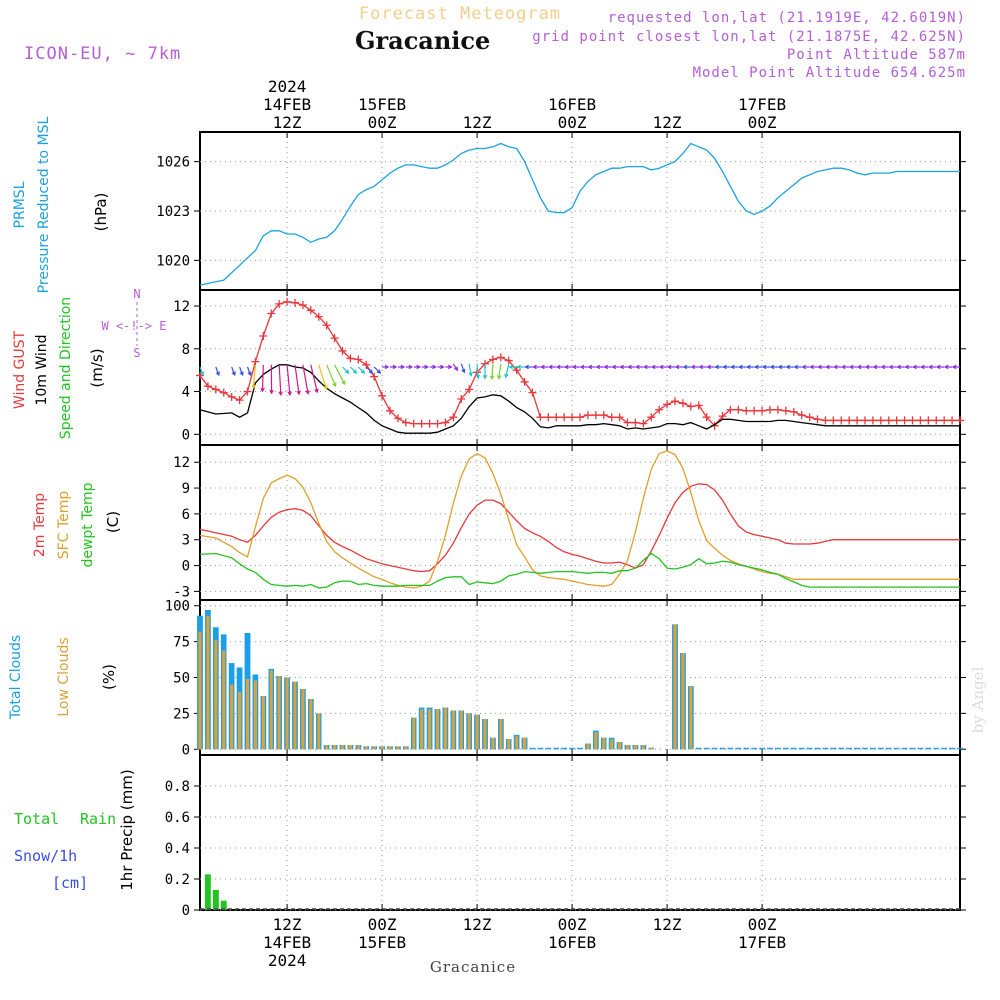  What do you see at coordinates (322, 376) in the screenshot?
I see `wind-arrow-icon` at bounding box center [322, 376].